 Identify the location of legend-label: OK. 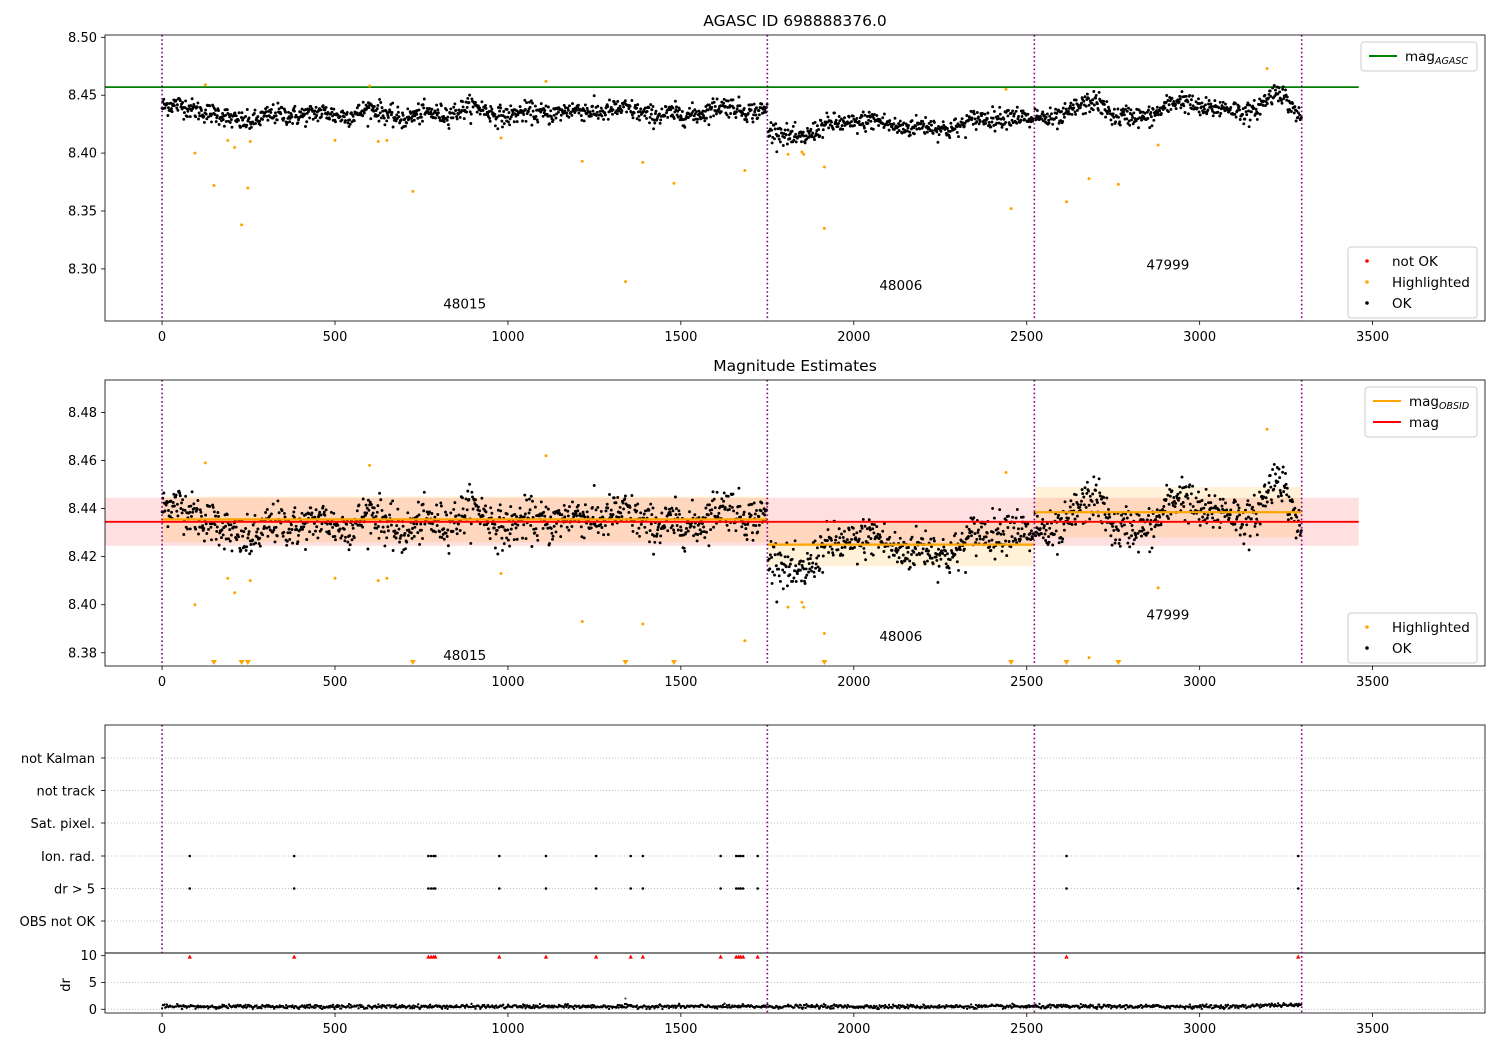
(1402, 304).